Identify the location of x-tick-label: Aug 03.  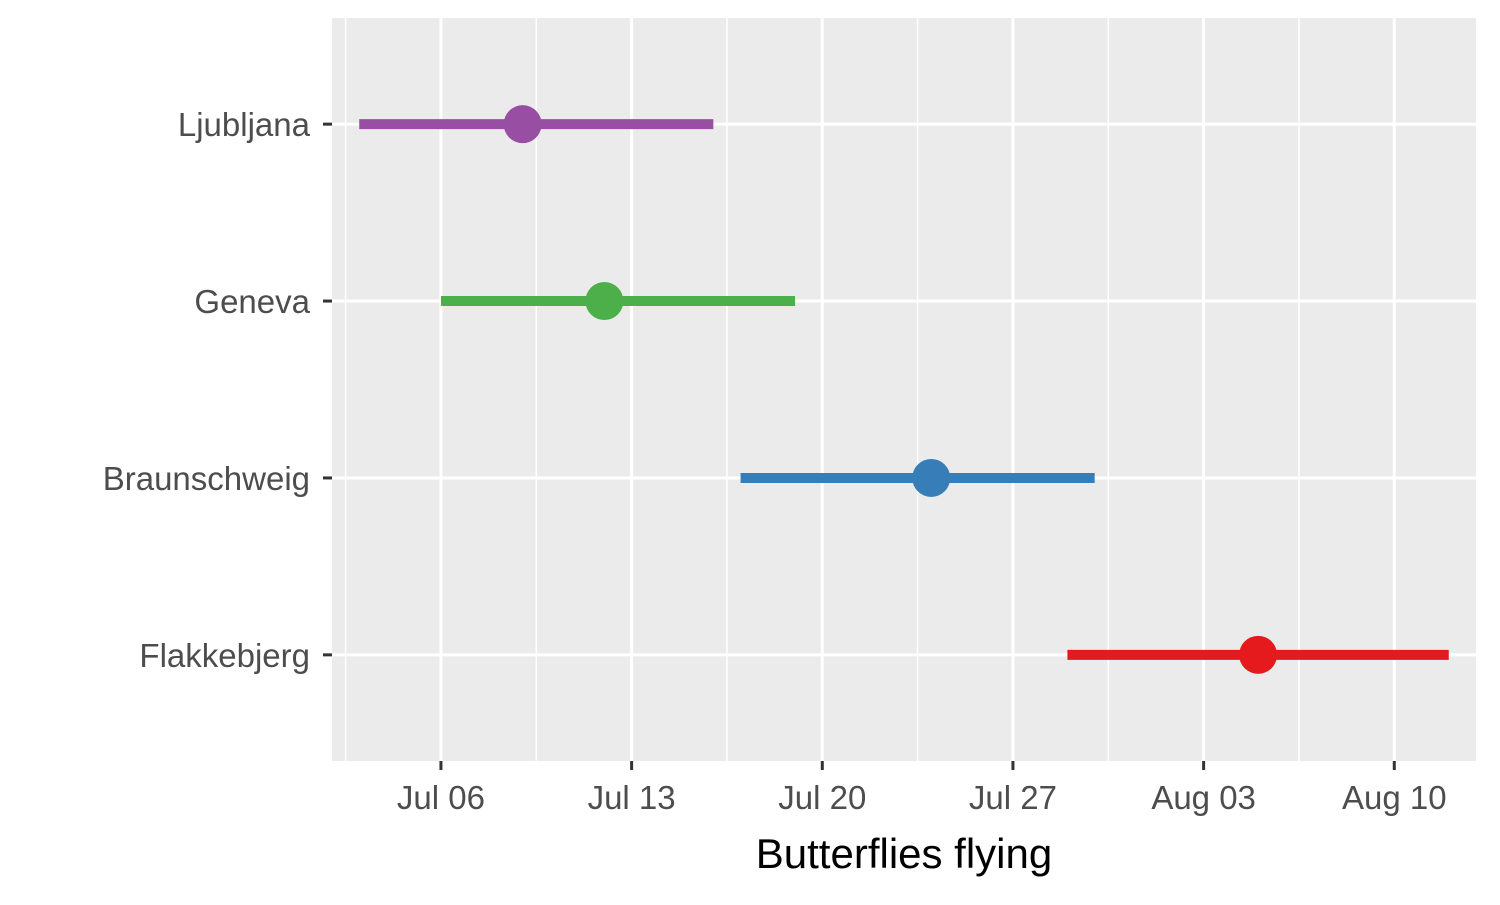
(1203, 797).